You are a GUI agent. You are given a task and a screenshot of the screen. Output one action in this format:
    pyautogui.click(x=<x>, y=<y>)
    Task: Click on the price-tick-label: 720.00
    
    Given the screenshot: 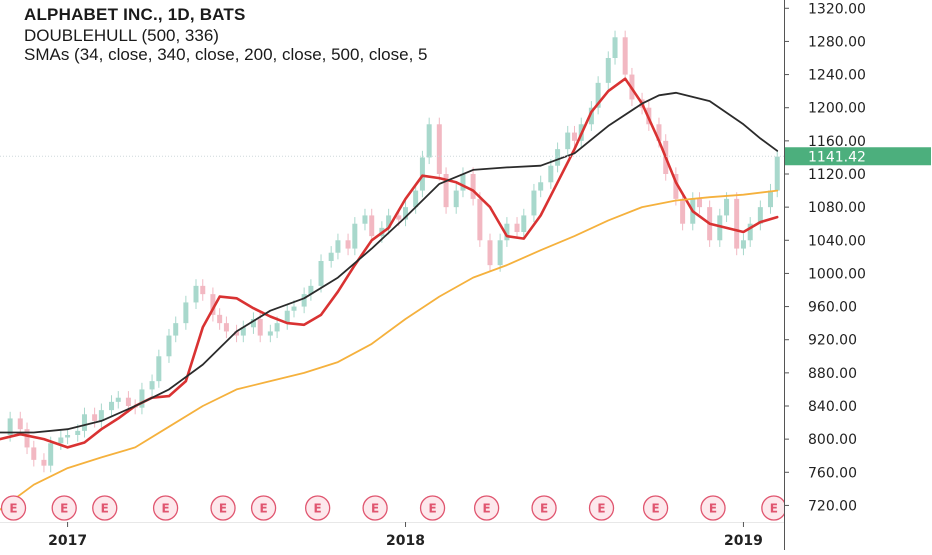 What is the action you would take?
    pyautogui.click(x=832, y=506)
    